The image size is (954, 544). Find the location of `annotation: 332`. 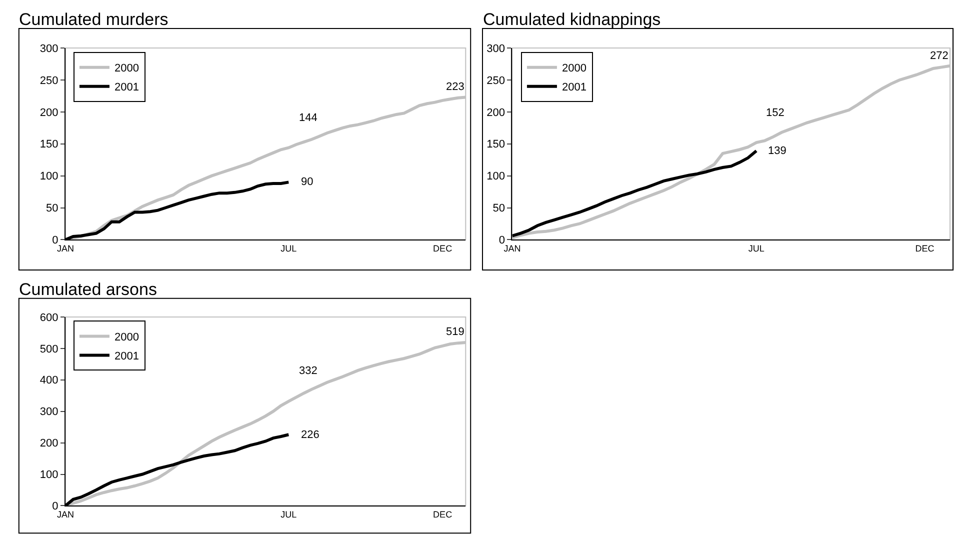

annotation: 332 is located at coordinates (308, 371).